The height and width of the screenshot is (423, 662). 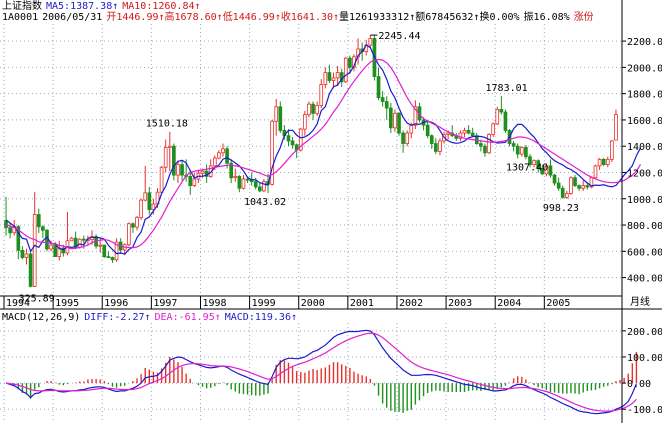 I want to click on year-label: 2003, so click(x=460, y=303).